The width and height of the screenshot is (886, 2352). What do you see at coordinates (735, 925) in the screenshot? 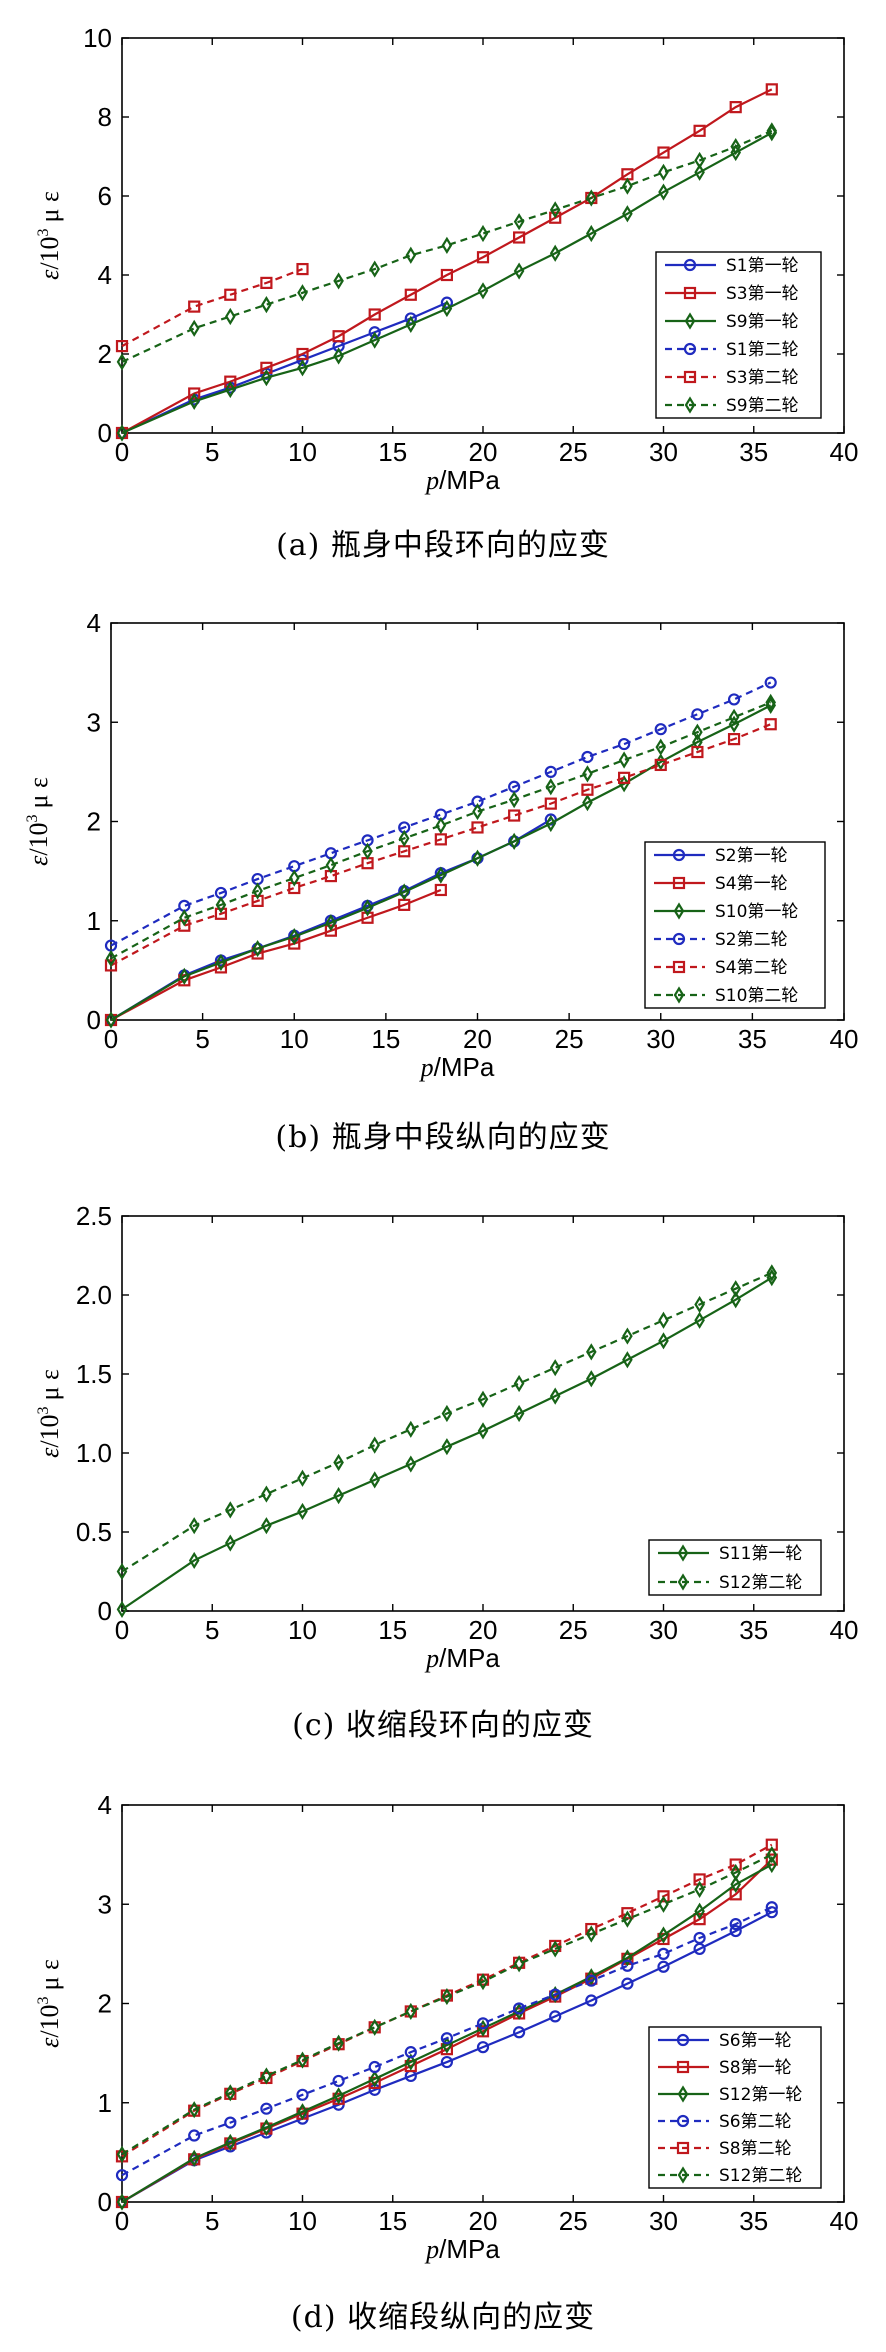
I see `legend-box` at bounding box center [735, 925].